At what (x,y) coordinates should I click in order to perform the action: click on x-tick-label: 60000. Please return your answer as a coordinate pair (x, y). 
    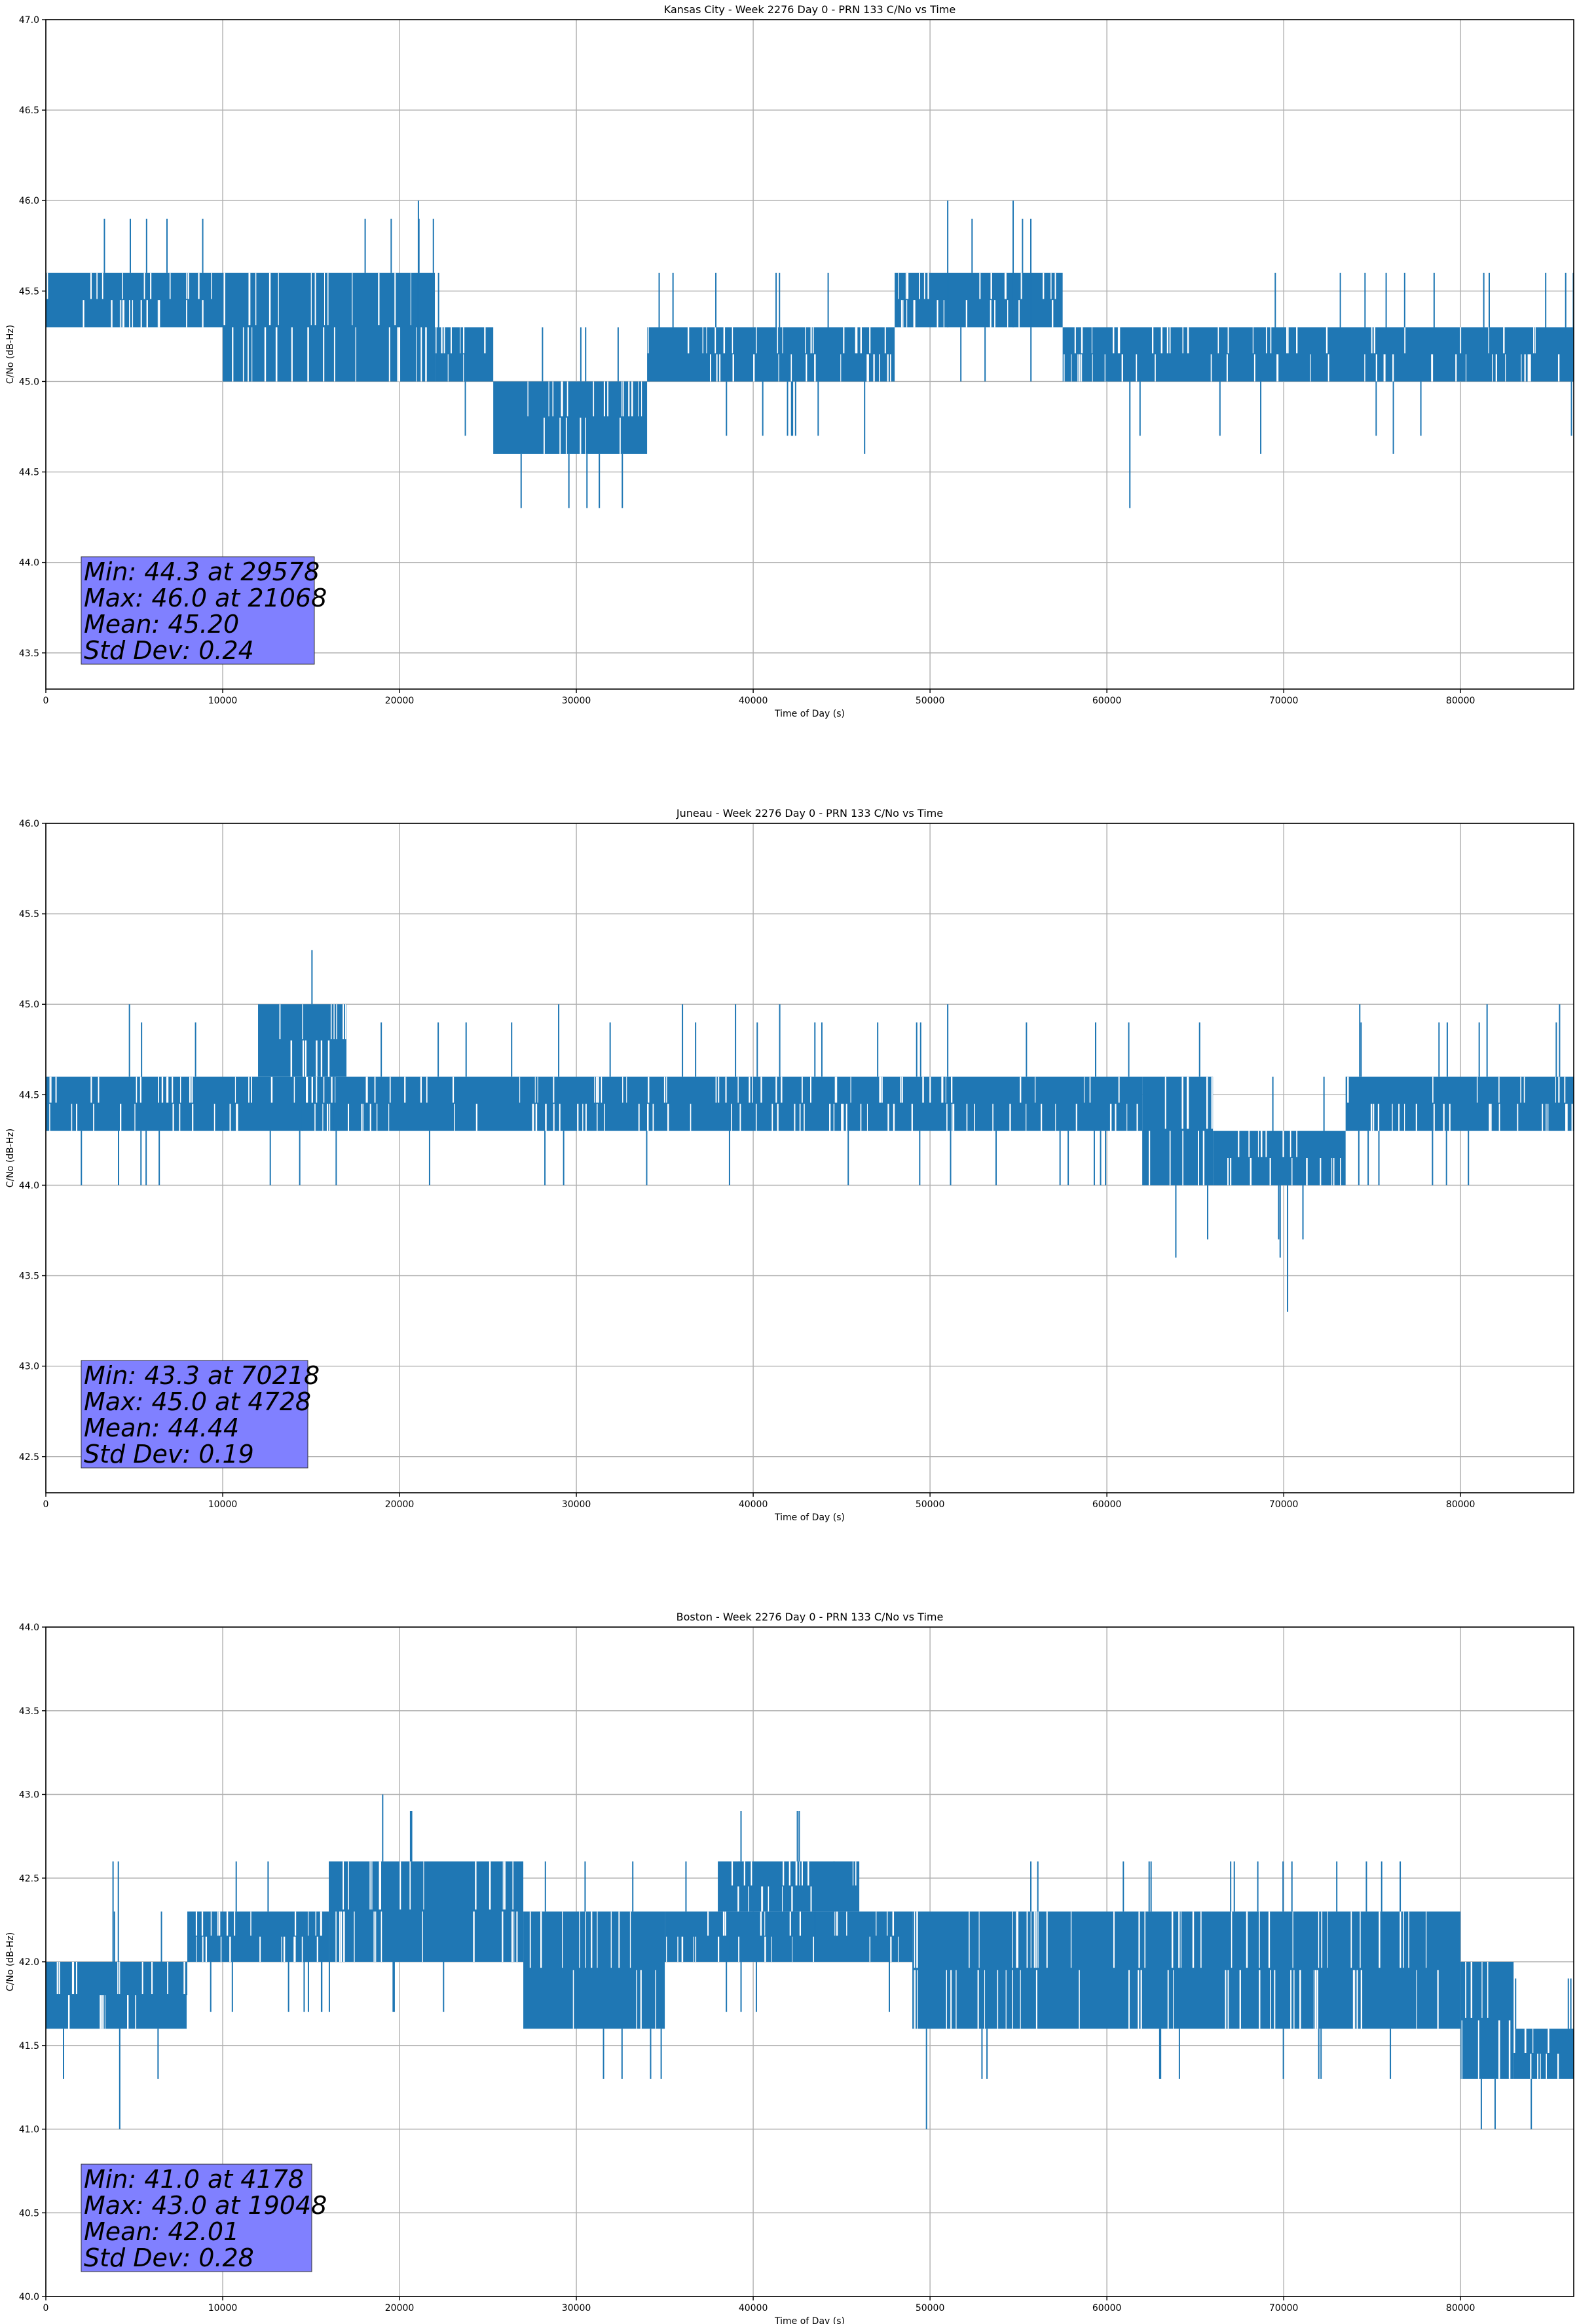
    Looking at the image, I should click on (1107, 701).